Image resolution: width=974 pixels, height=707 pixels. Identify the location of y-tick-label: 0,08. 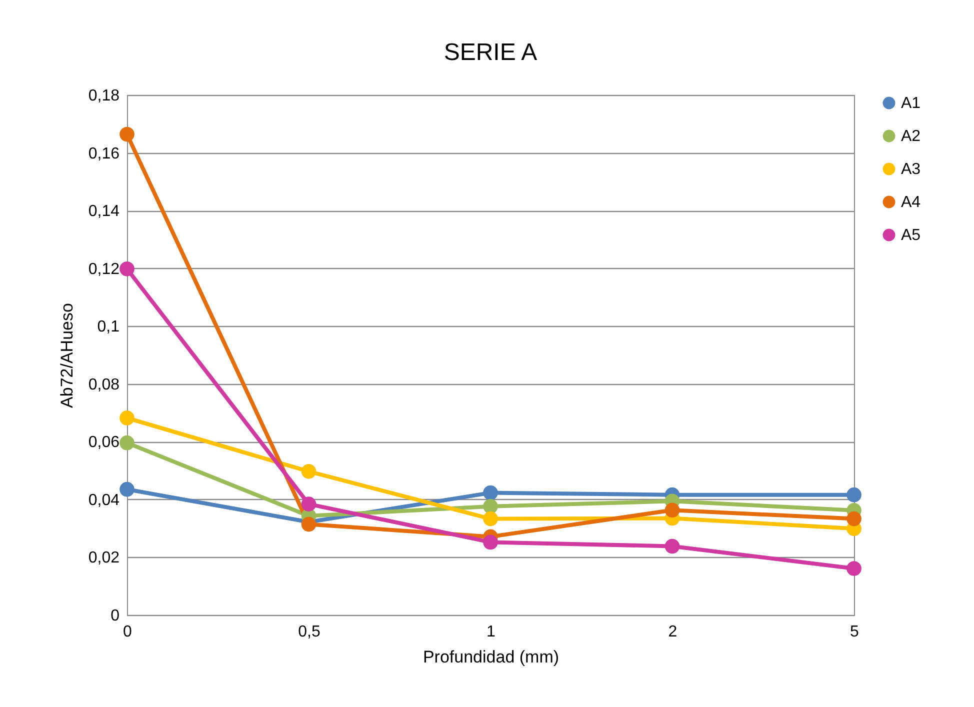
(104, 385).